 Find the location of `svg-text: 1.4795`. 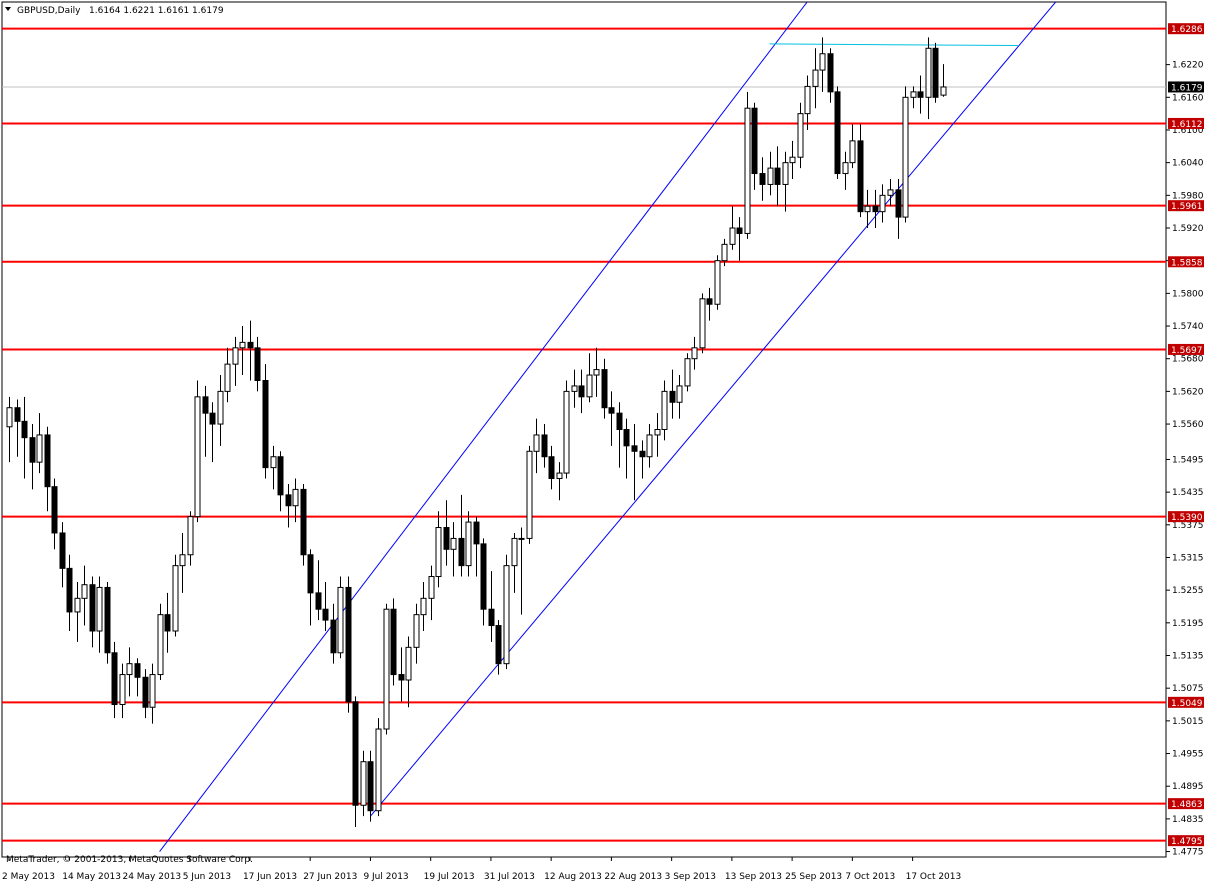

svg-text: 1.4795 is located at coordinates (1187, 842).